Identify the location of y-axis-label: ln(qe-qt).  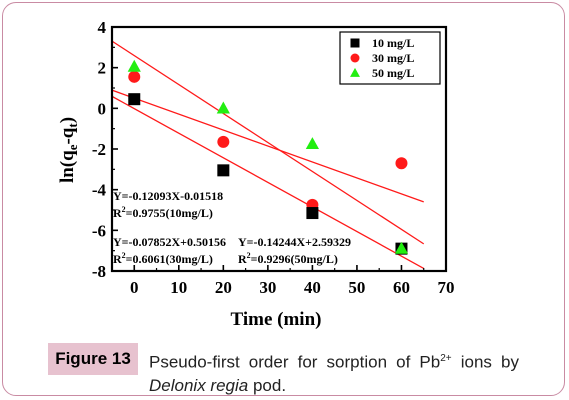
(68, 150).